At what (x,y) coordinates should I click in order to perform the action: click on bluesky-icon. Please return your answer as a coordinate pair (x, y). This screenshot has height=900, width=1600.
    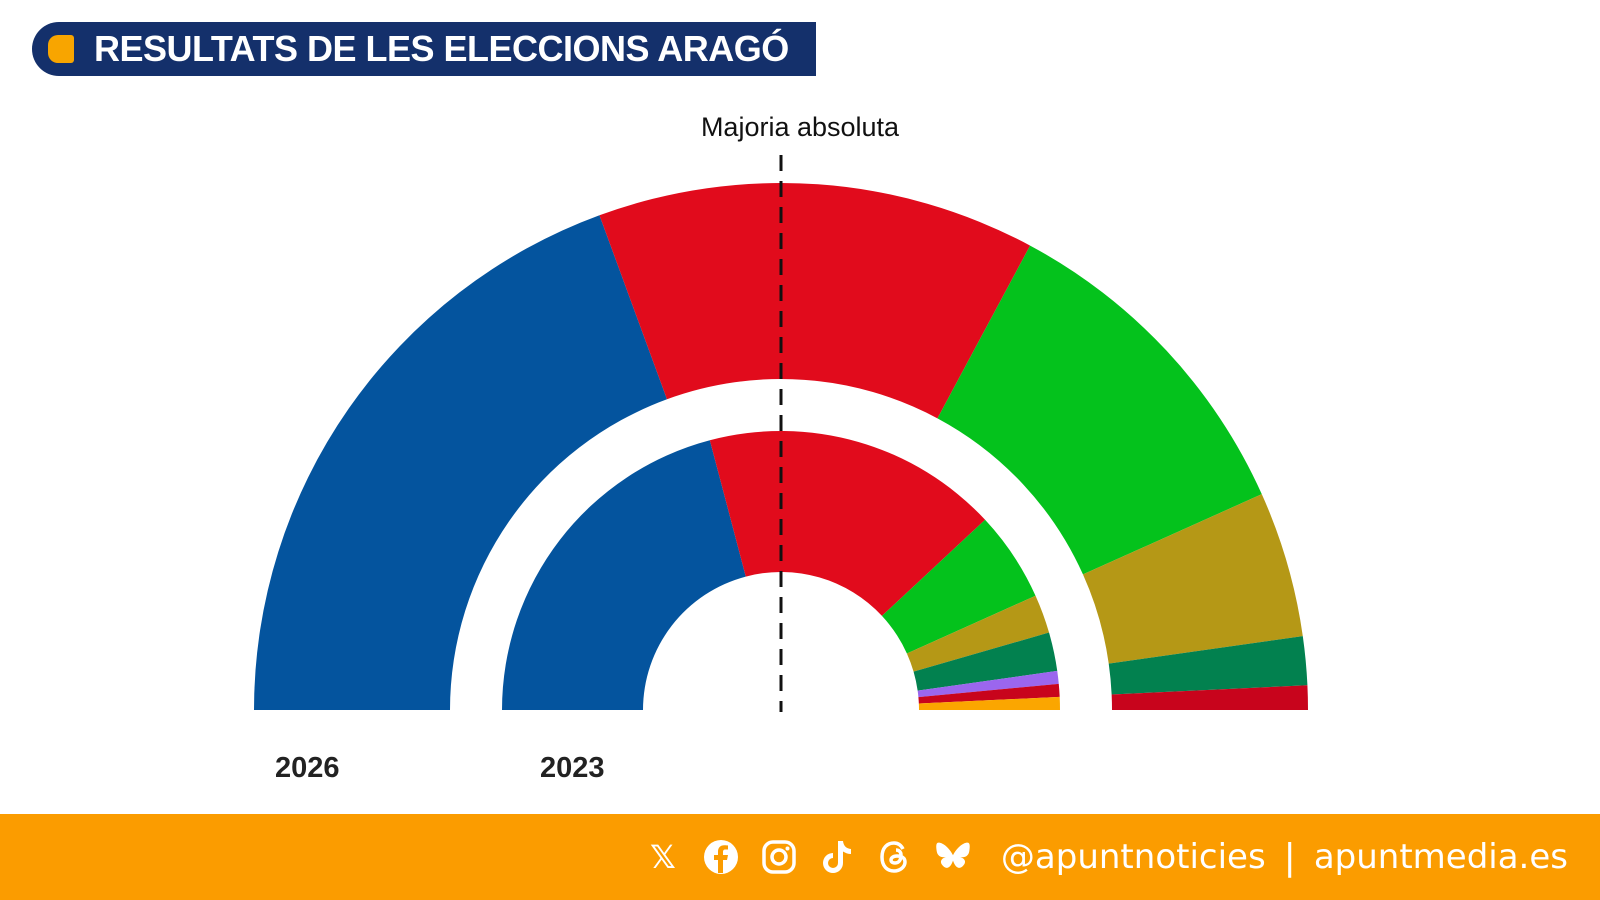
    Looking at the image, I should click on (953, 857).